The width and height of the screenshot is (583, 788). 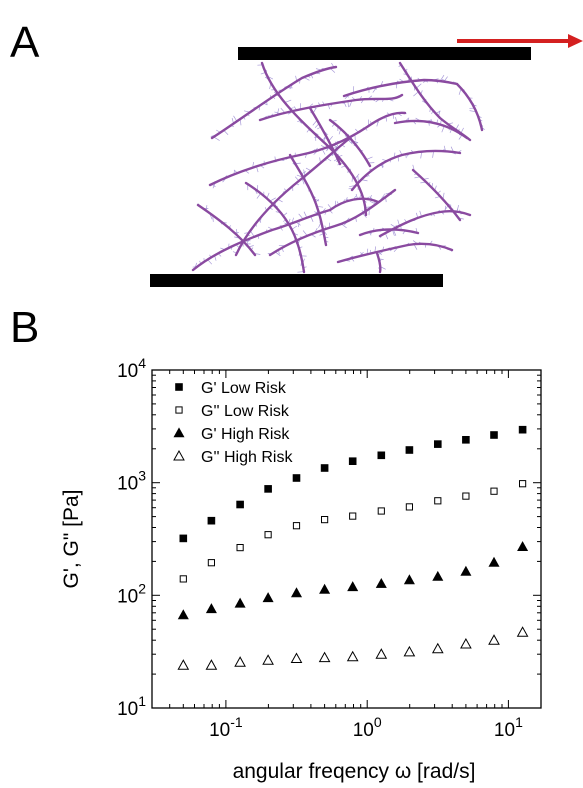 What do you see at coordinates (520, 41) in the screenshot?
I see `shear-arrow` at bounding box center [520, 41].